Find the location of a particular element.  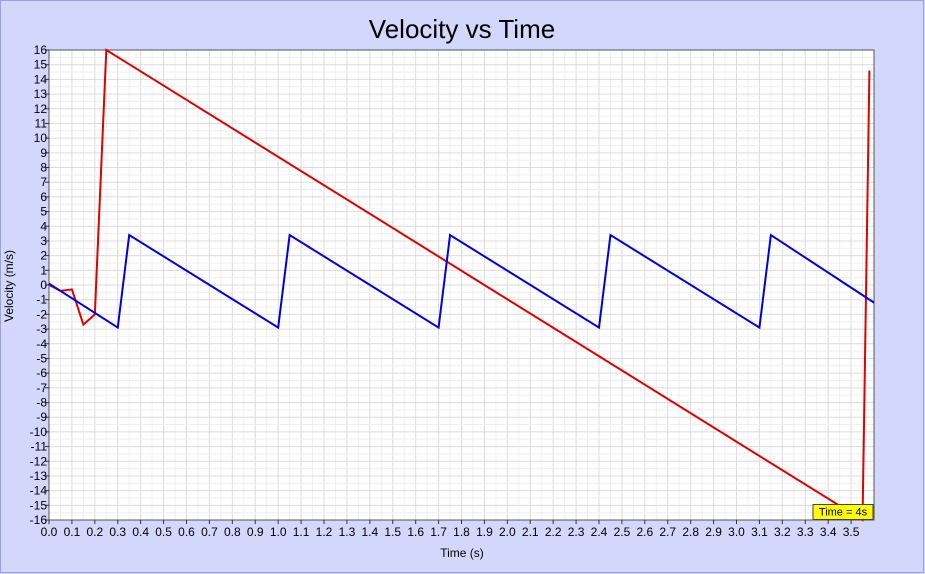

x-tick-label: 0.9 is located at coordinates (255, 532).